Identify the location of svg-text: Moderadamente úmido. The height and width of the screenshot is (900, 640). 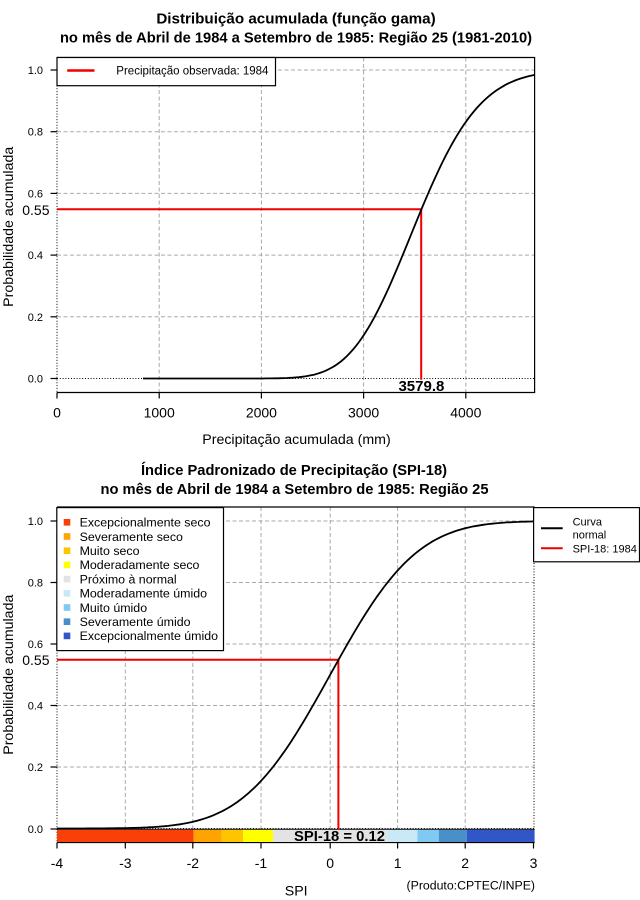
(144, 594).